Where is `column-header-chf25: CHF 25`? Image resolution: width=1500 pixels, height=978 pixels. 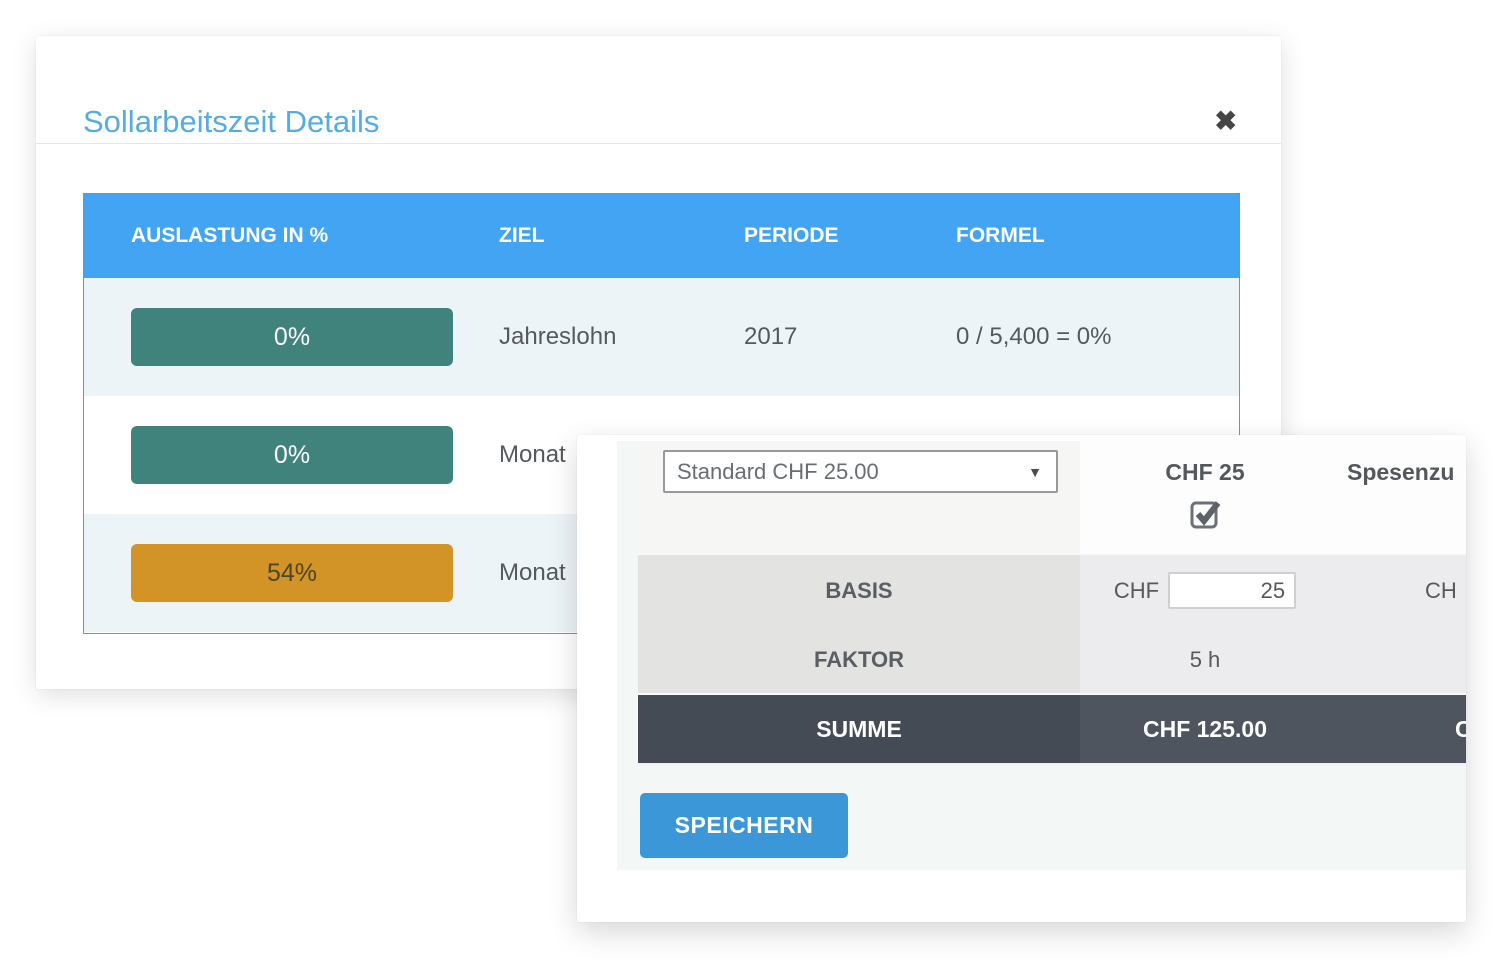 column-header-chf25: CHF 25 is located at coordinates (1205, 472).